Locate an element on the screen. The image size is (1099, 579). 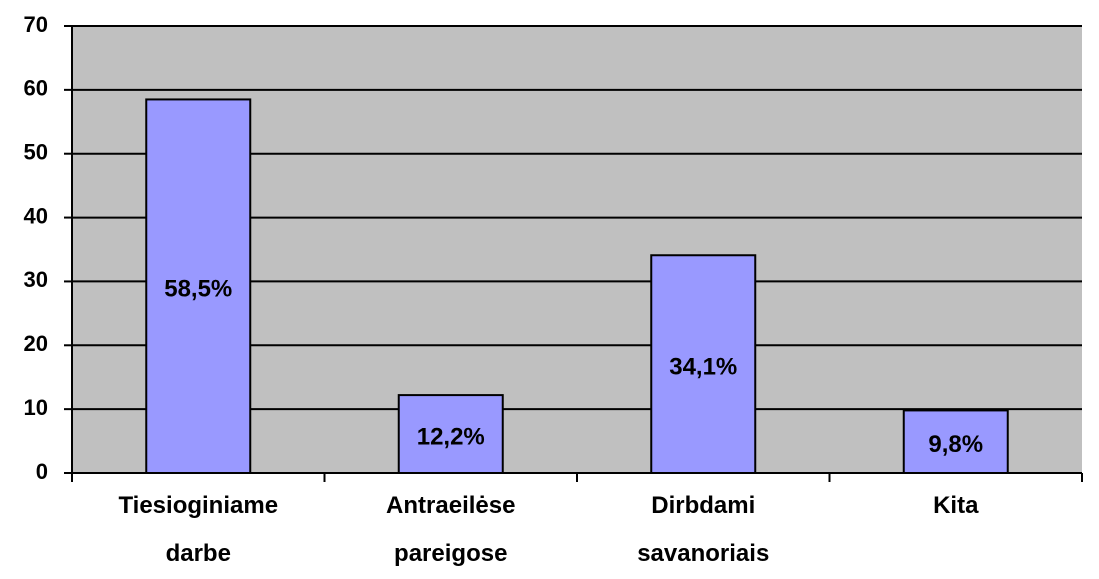
value-label: 34,1% is located at coordinates (703, 366).